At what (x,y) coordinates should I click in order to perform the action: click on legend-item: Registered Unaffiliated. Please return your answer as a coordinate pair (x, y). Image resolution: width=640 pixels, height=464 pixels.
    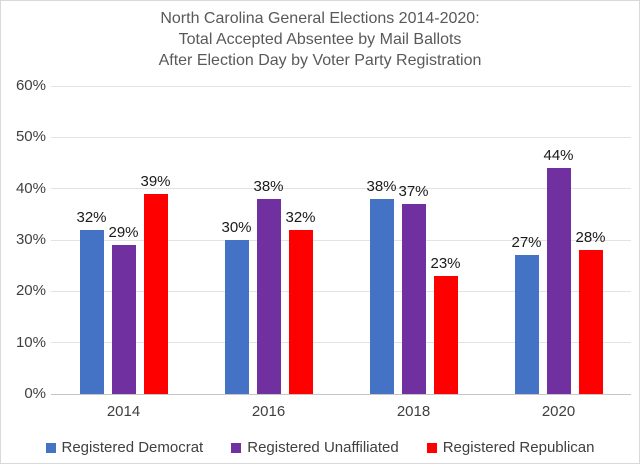
    Looking at the image, I should click on (315, 447).